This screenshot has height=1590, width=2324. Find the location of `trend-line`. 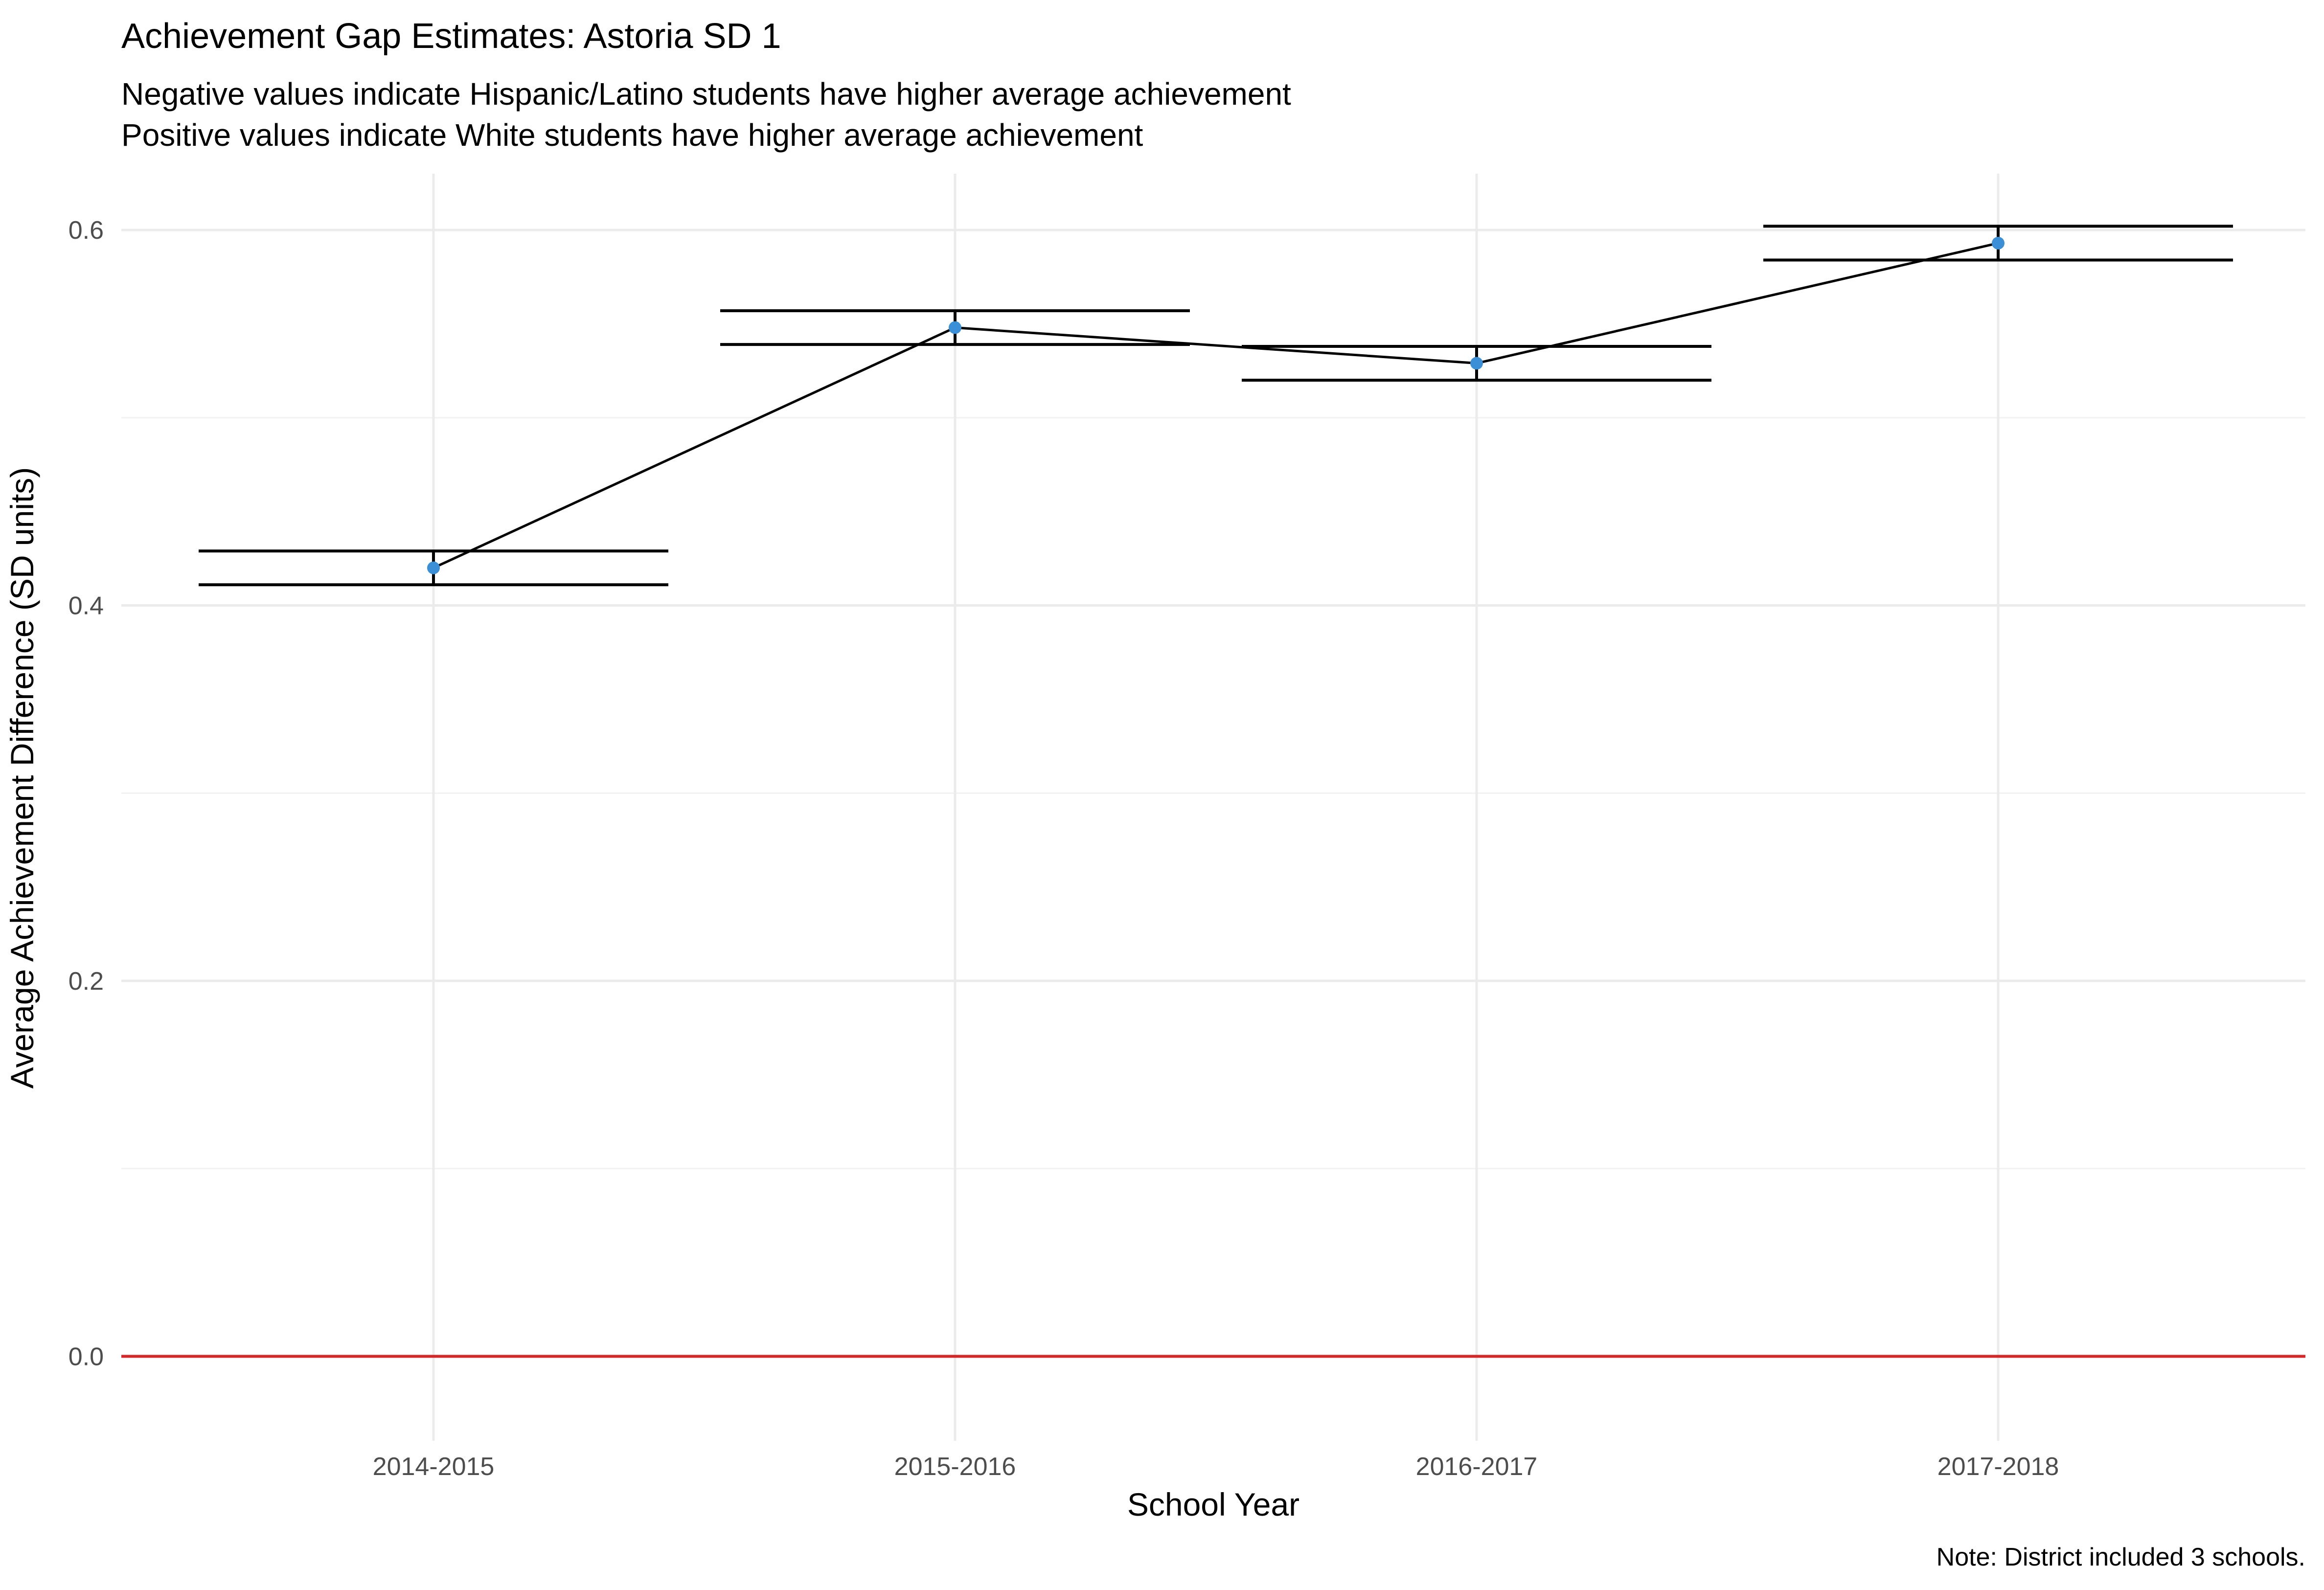

trend-line is located at coordinates (1216, 406).